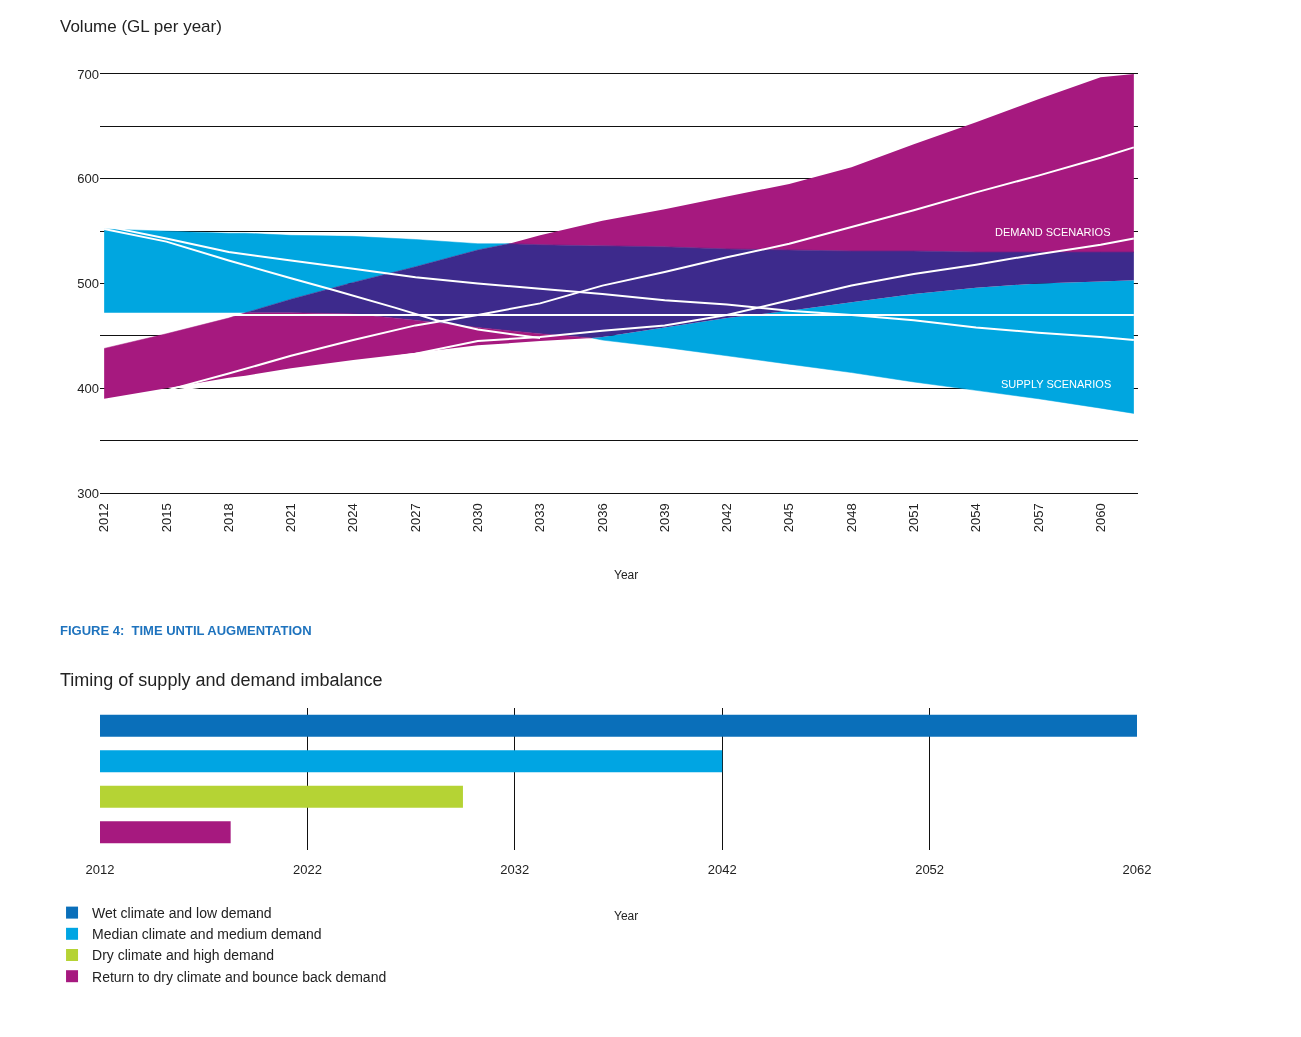  I want to click on legend-label: Dry climate and high demand, so click(183, 955).